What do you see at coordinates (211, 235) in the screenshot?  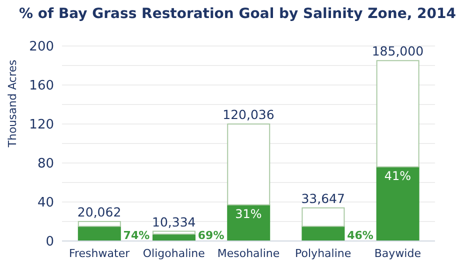 I see `annotation: 69%` at bounding box center [211, 235].